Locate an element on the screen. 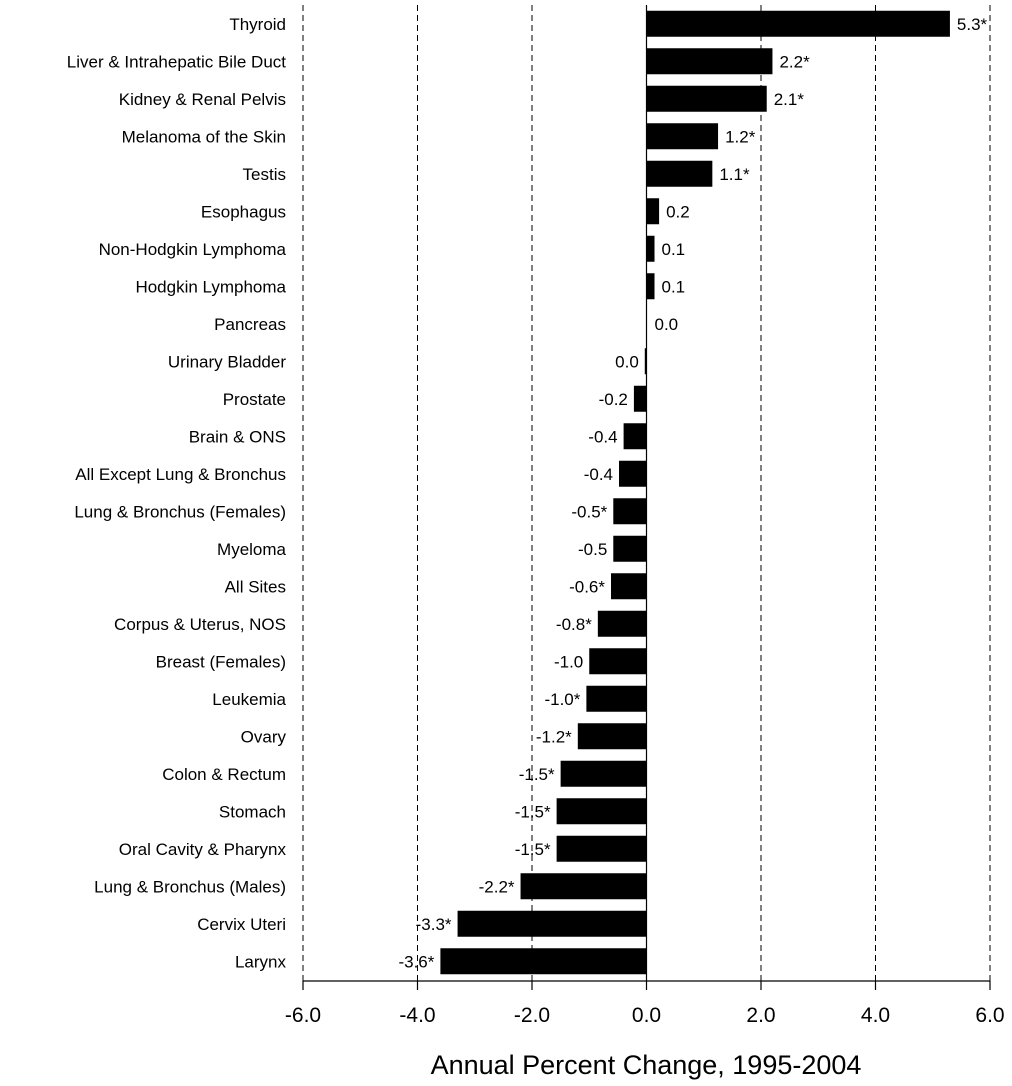  x-tick-label: 6.0 is located at coordinates (989, 1015).